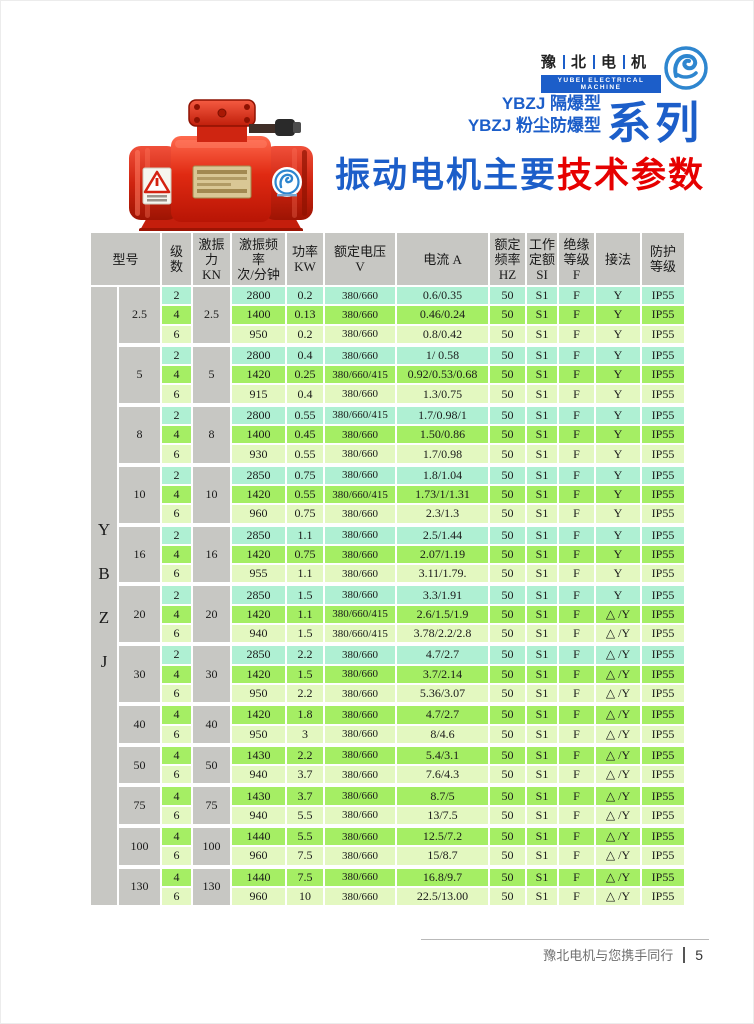 The width and height of the screenshot is (754, 1024). I want to click on force-cell: 30, so click(212, 674).